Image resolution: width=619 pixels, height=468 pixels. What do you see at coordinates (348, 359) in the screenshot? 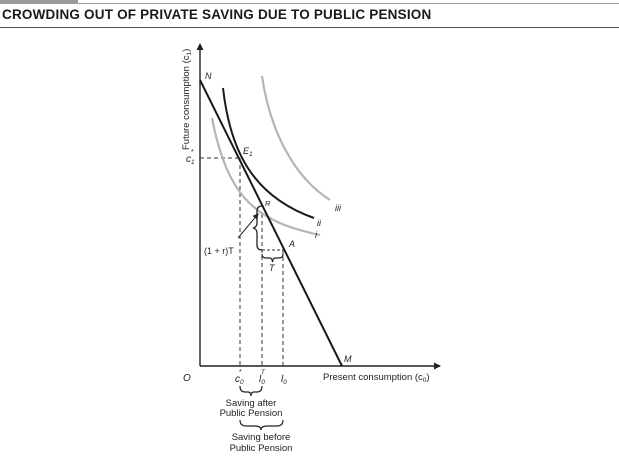
I see `point-M-label: M` at bounding box center [348, 359].